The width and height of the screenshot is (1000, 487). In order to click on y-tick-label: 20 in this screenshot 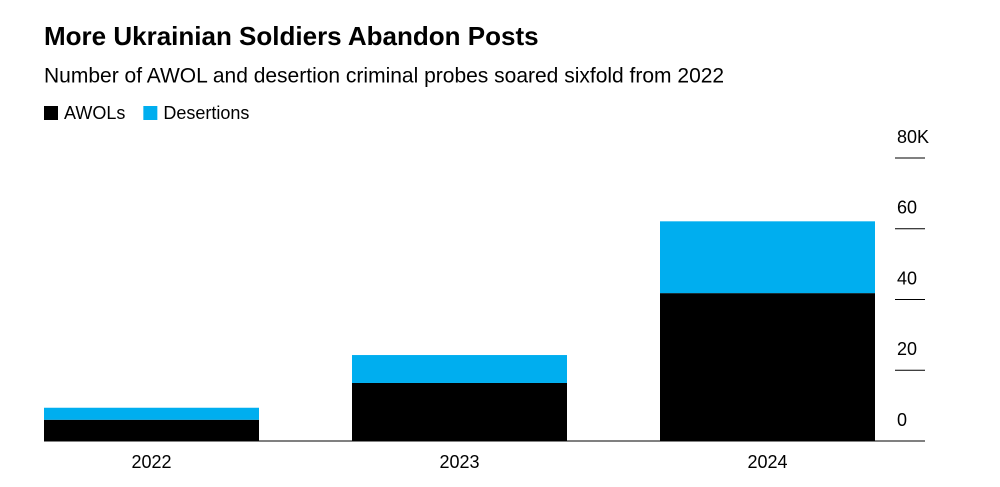, I will do `click(907, 349)`.